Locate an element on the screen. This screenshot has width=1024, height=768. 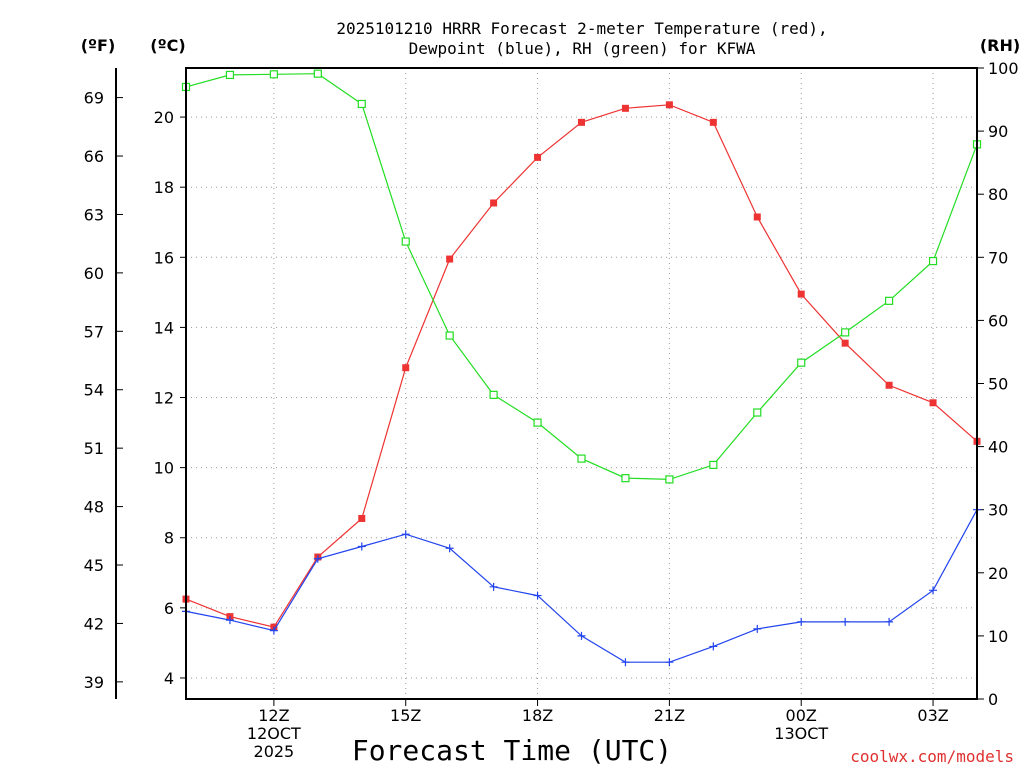
x-axis-title: Forecast Time (UTC) is located at coordinates (512, 750).